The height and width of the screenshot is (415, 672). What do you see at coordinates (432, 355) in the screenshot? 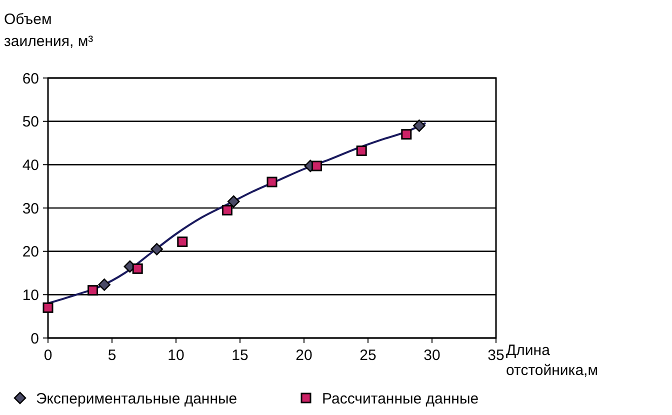
I see `x-tick-label: 30` at bounding box center [432, 355].